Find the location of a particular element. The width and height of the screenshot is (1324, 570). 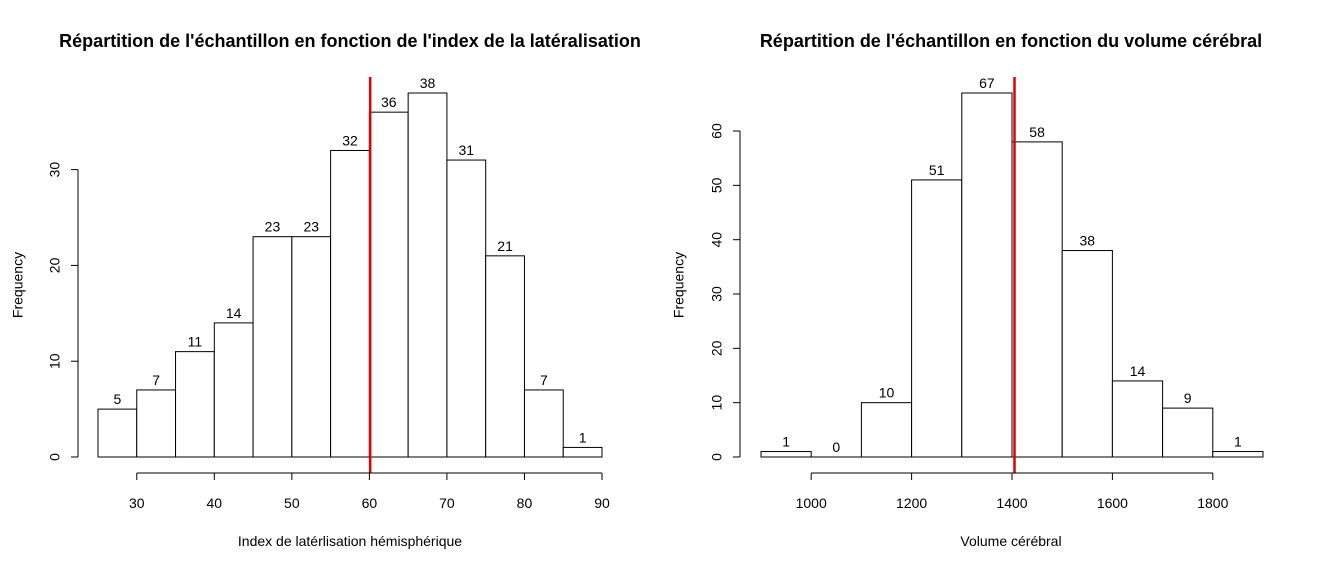

x-tick-label: 90 is located at coordinates (602, 503).